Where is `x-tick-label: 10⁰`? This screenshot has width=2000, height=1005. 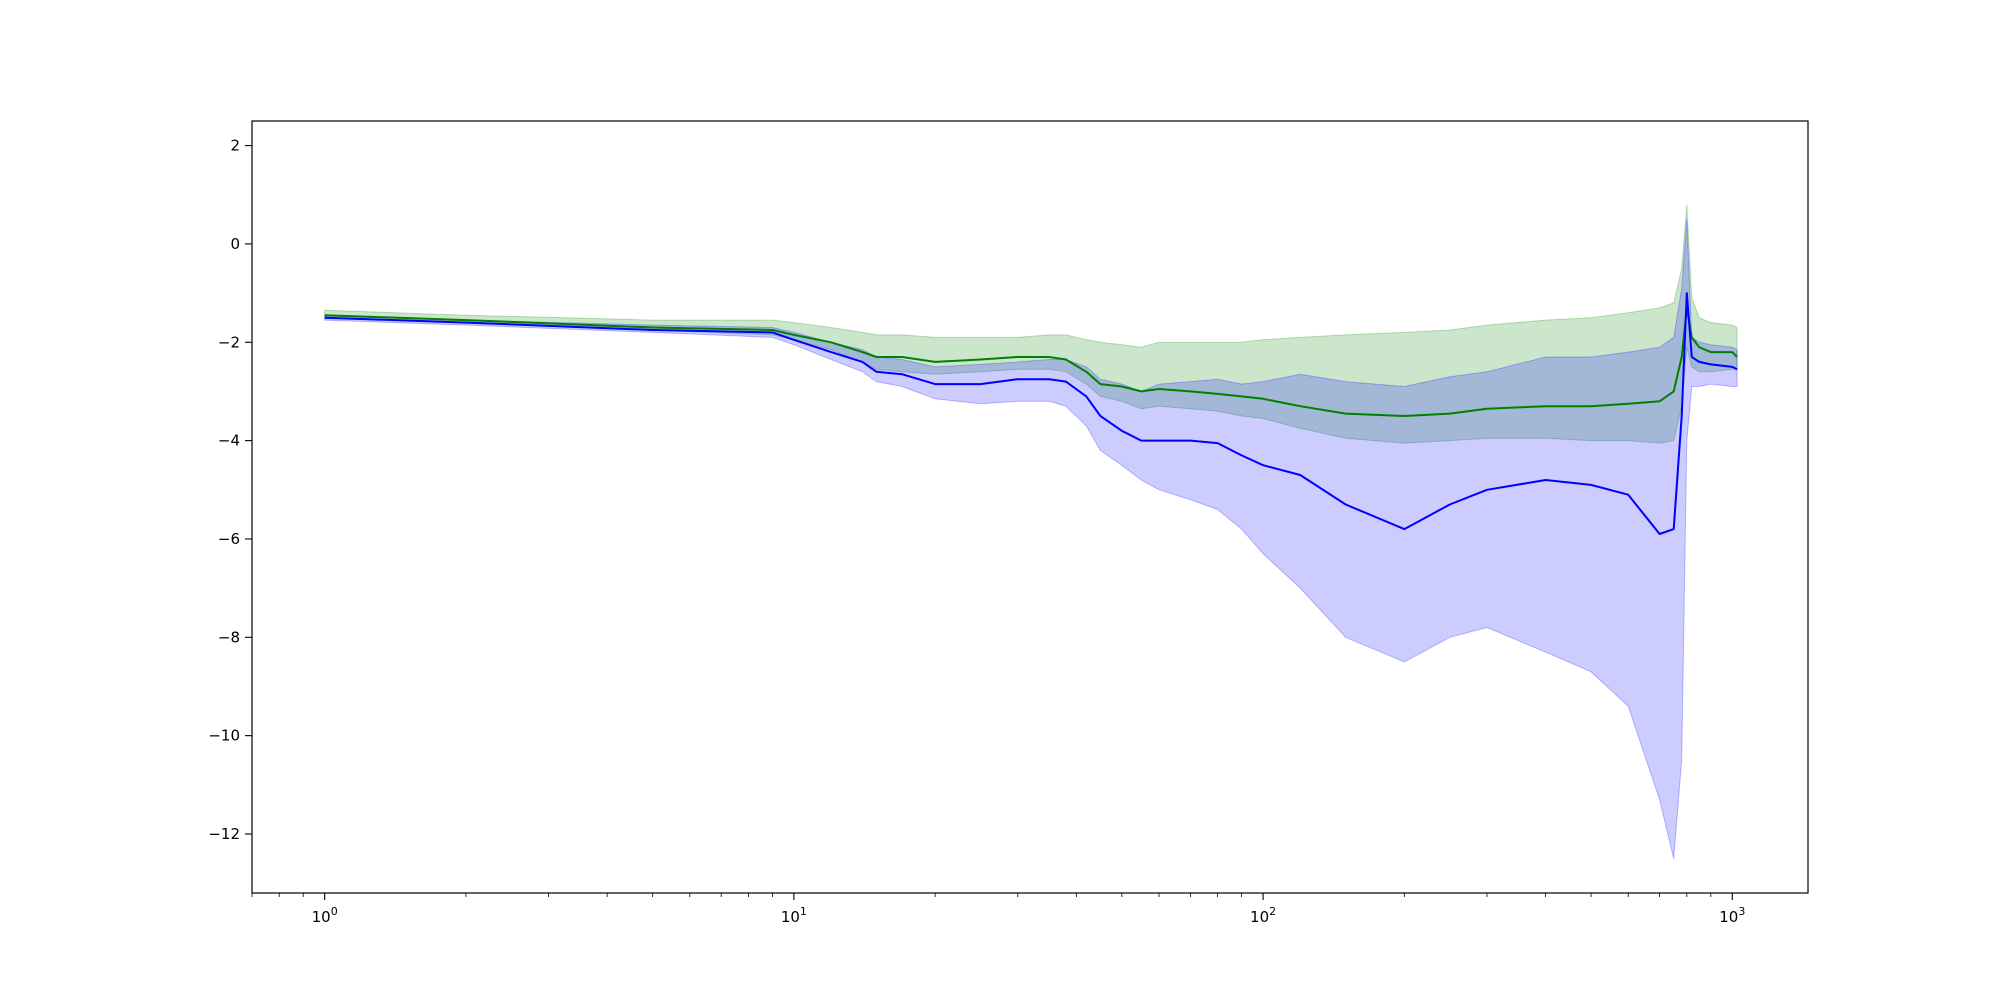
x-tick-label: 10⁰ is located at coordinates (325, 915).